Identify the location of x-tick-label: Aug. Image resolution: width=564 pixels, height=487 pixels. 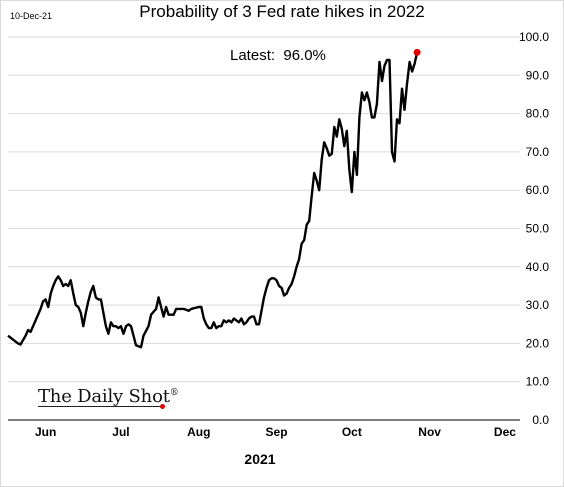
(198, 432).